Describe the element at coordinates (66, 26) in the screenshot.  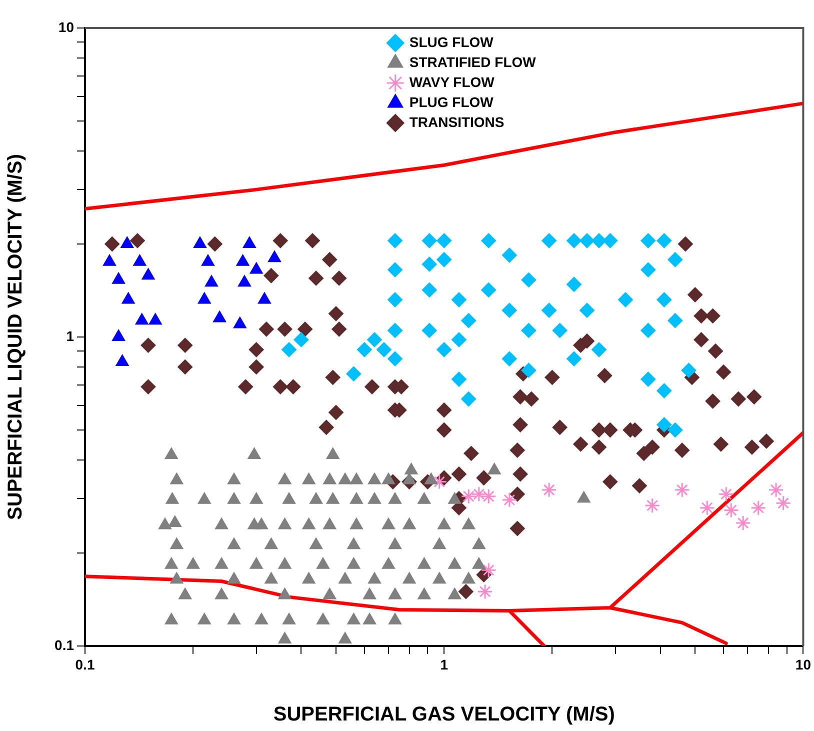
I see `y-tick-label: 10` at that location.